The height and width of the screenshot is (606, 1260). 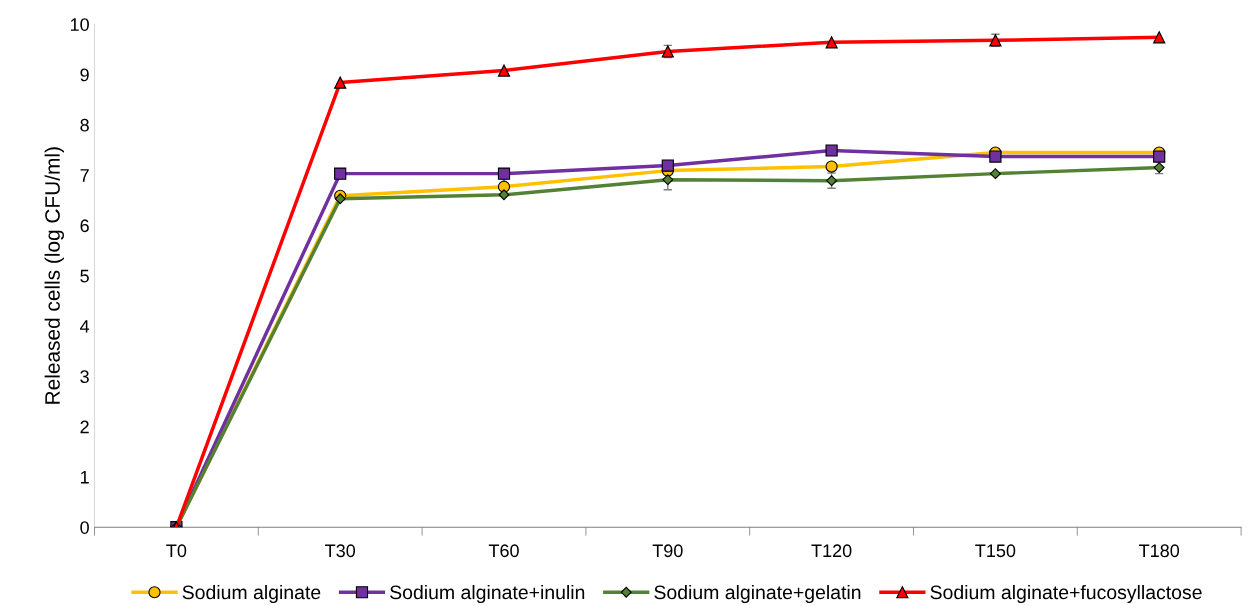 I want to click on y-tick-label: 6, so click(x=84, y=226).